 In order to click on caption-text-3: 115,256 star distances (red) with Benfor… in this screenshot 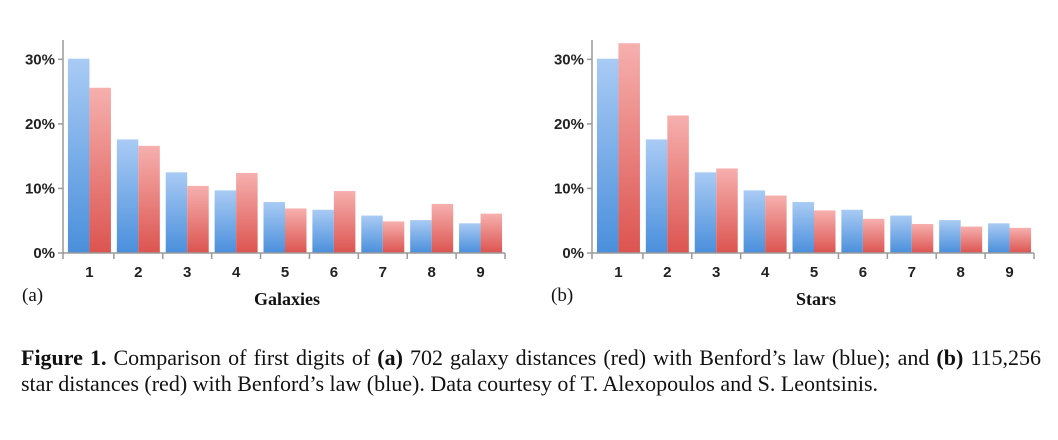, I will do `click(531, 370)`.